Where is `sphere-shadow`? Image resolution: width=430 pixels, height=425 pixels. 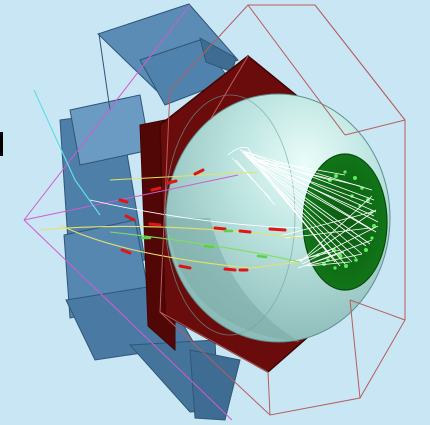
sphere-shadow is located at coordinates (233, 280).